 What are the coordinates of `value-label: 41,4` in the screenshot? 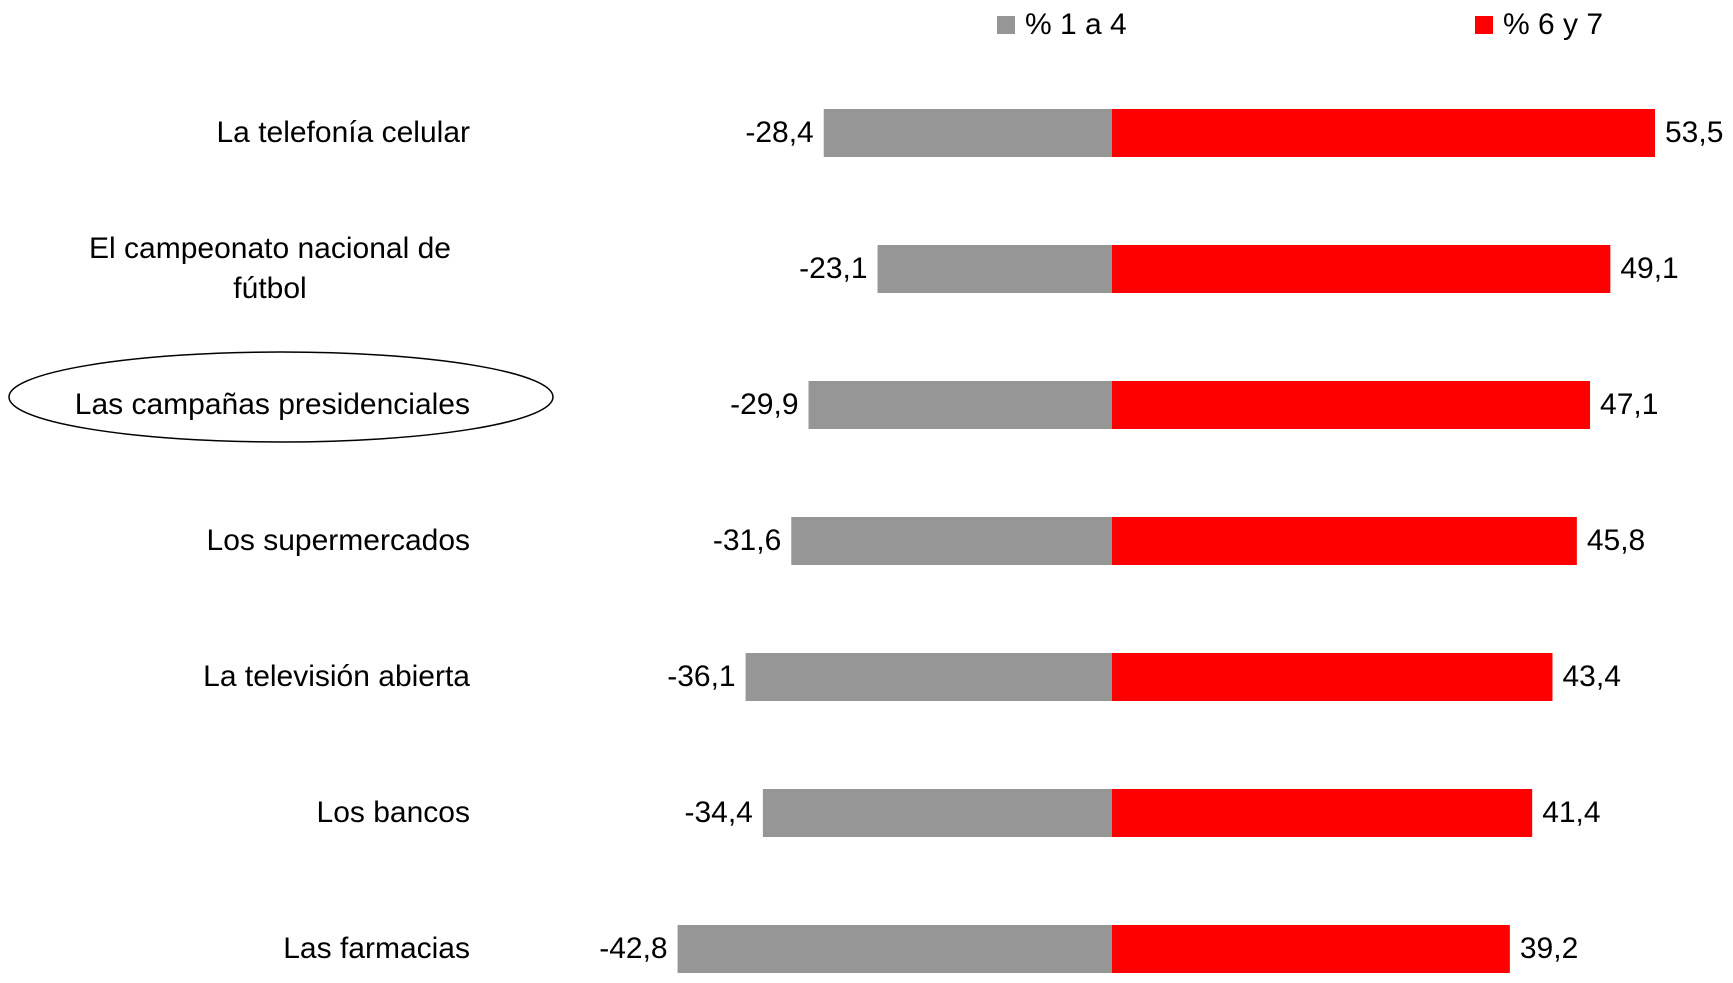 It's located at (1571, 812).